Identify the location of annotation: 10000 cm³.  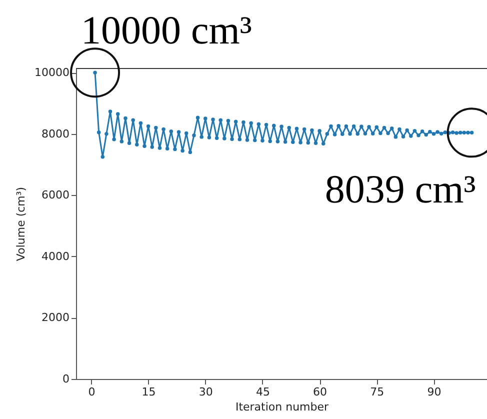
(166, 30).